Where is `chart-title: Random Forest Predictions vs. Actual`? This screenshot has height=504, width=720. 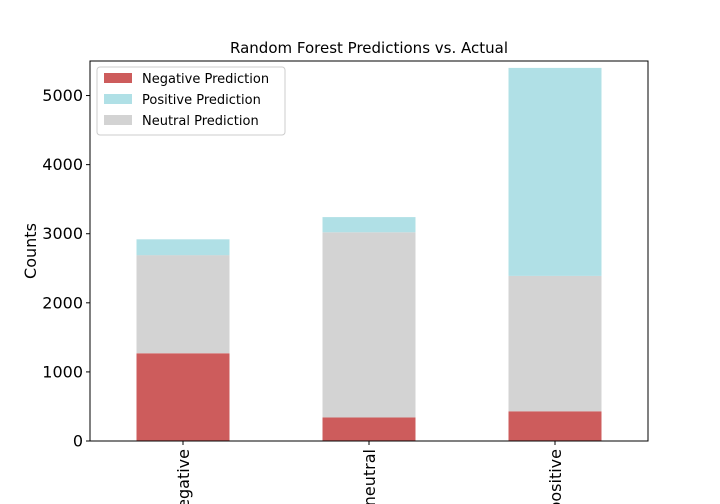
chart-title: Random Forest Predictions vs. Actual is located at coordinates (369, 48).